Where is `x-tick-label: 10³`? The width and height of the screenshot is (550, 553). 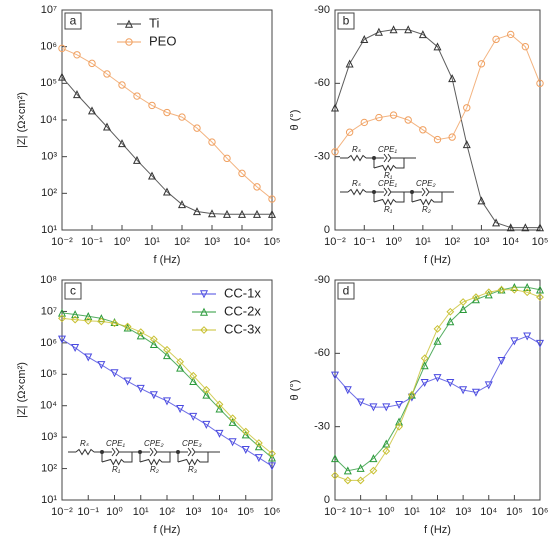 x-tick-label: 10³ is located at coordinates (212, 242).